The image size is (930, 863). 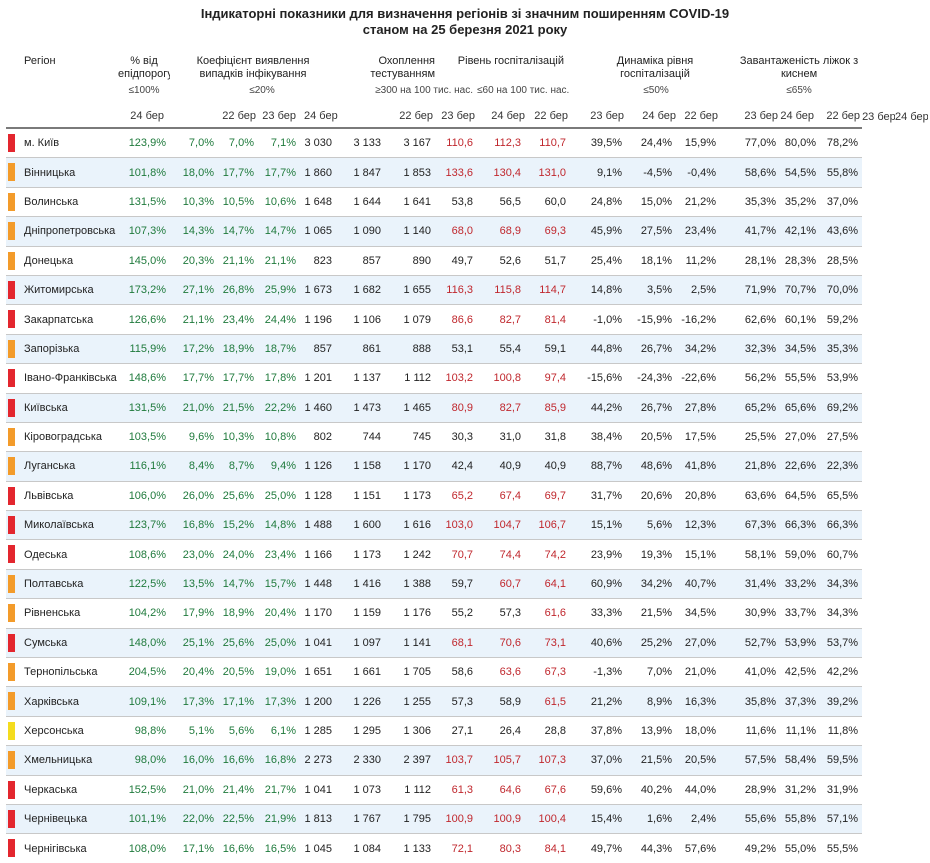 I want to click on cell-load-22: 62,6%, so click(x=750, y=319).